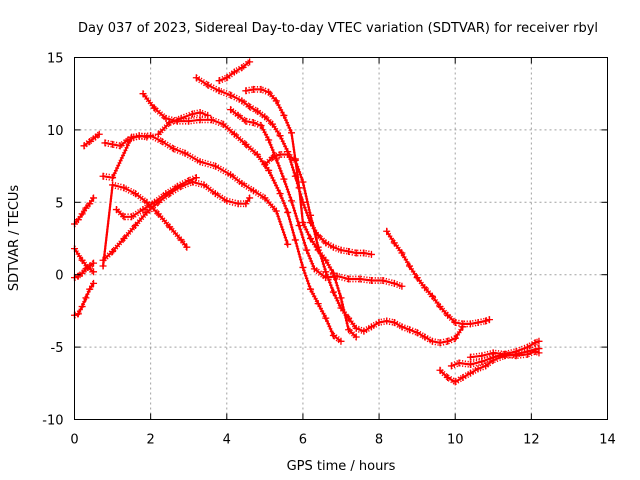 The image size is (640, 480). I want to click on x-tick-label: 0, so click(74, 440).